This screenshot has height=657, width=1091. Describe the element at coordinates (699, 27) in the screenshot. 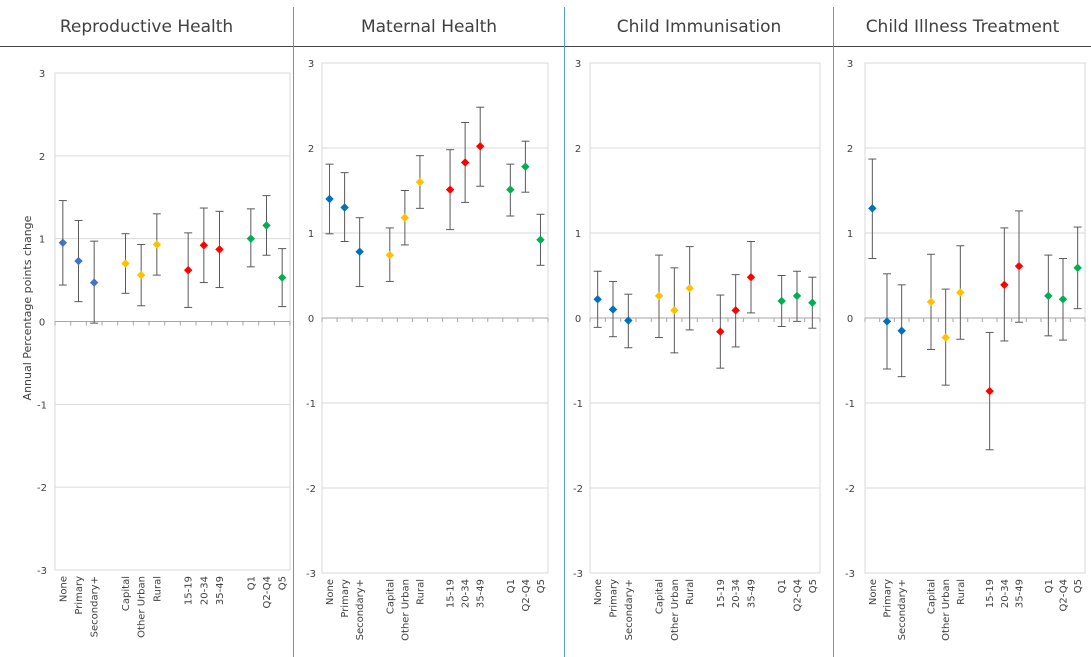

I see `panel-title-child-immunisation: Child Immunisation` at that location.